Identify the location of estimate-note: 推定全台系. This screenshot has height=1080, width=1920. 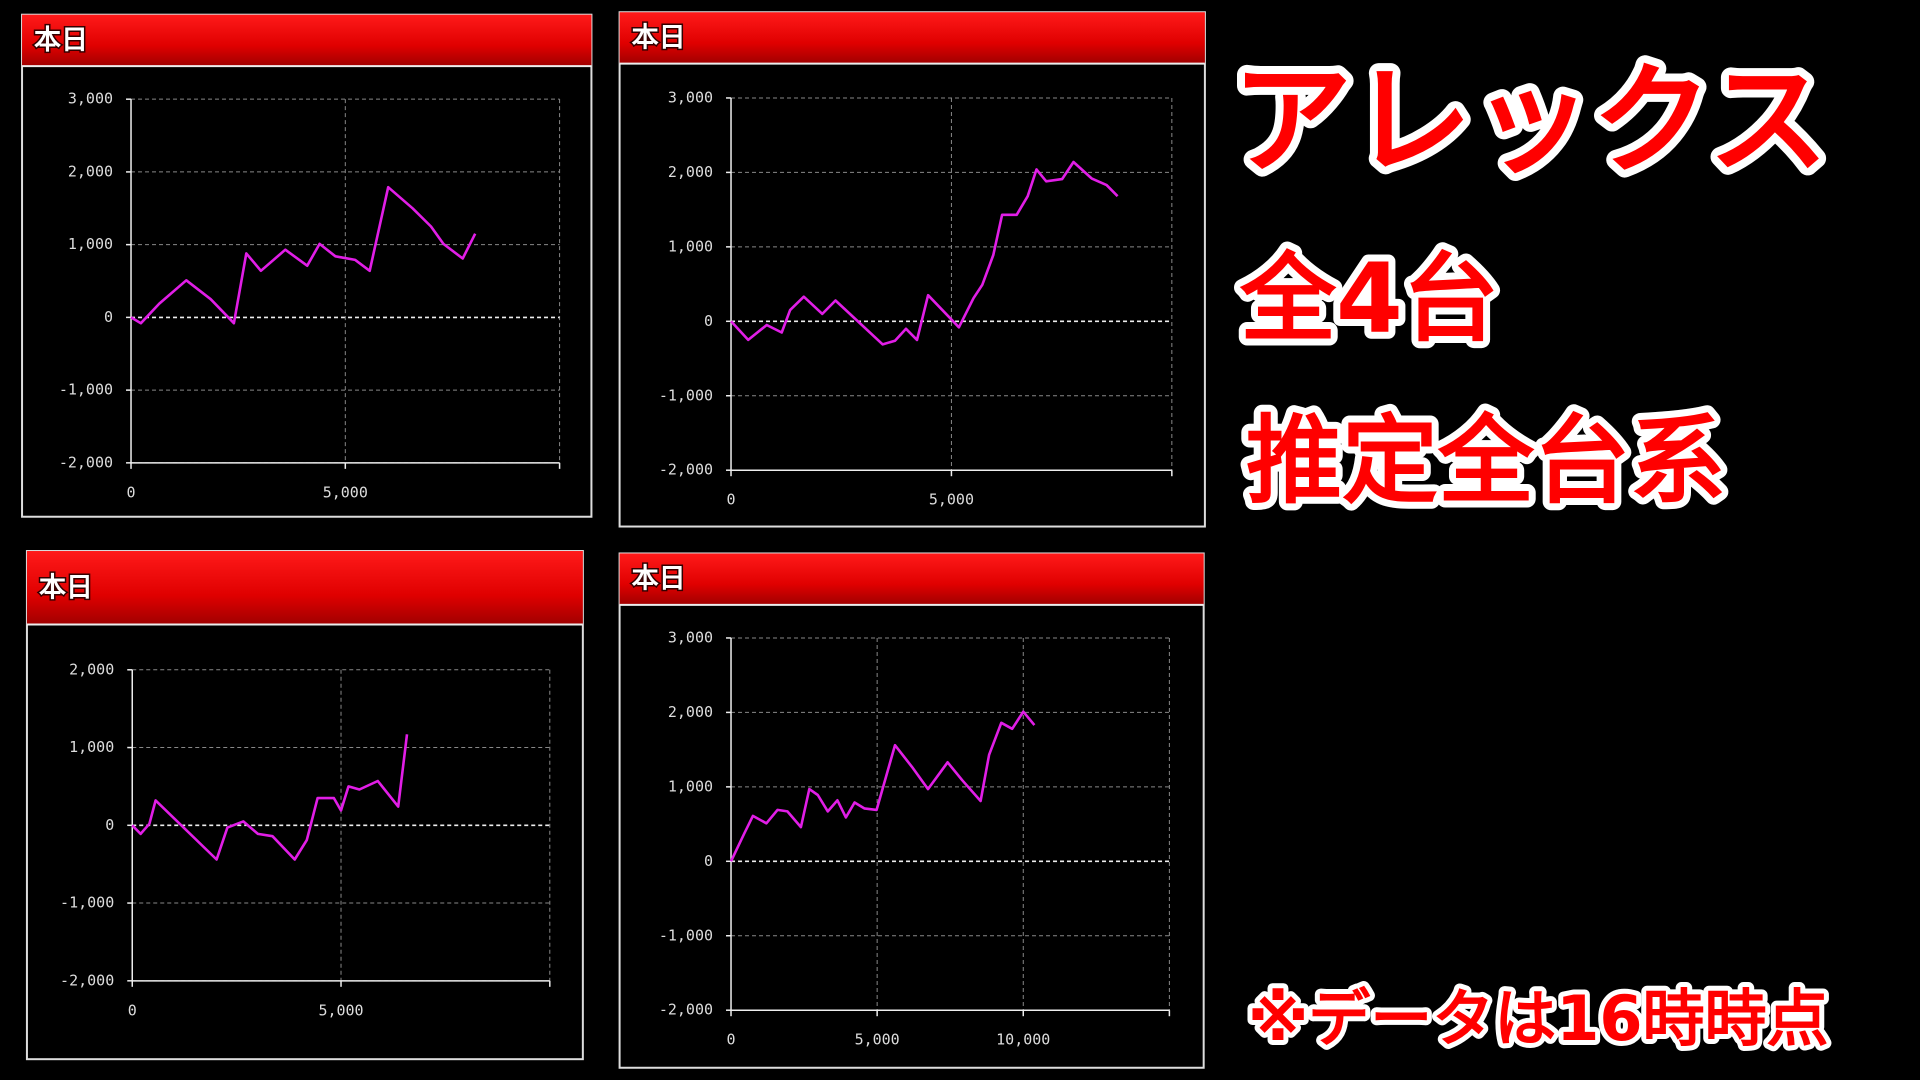
(1486, 461).